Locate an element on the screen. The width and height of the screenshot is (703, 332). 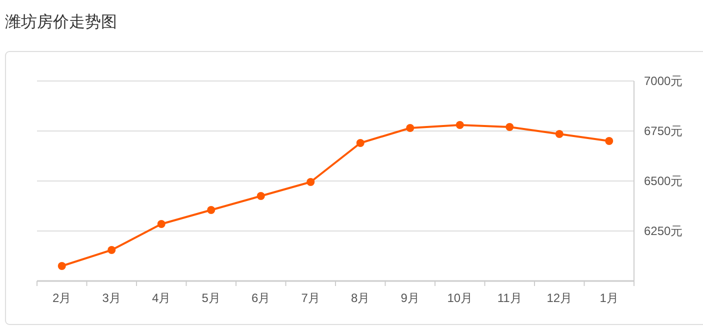
title: 潍坊房价走势图 is located at coordinates (61, 22).